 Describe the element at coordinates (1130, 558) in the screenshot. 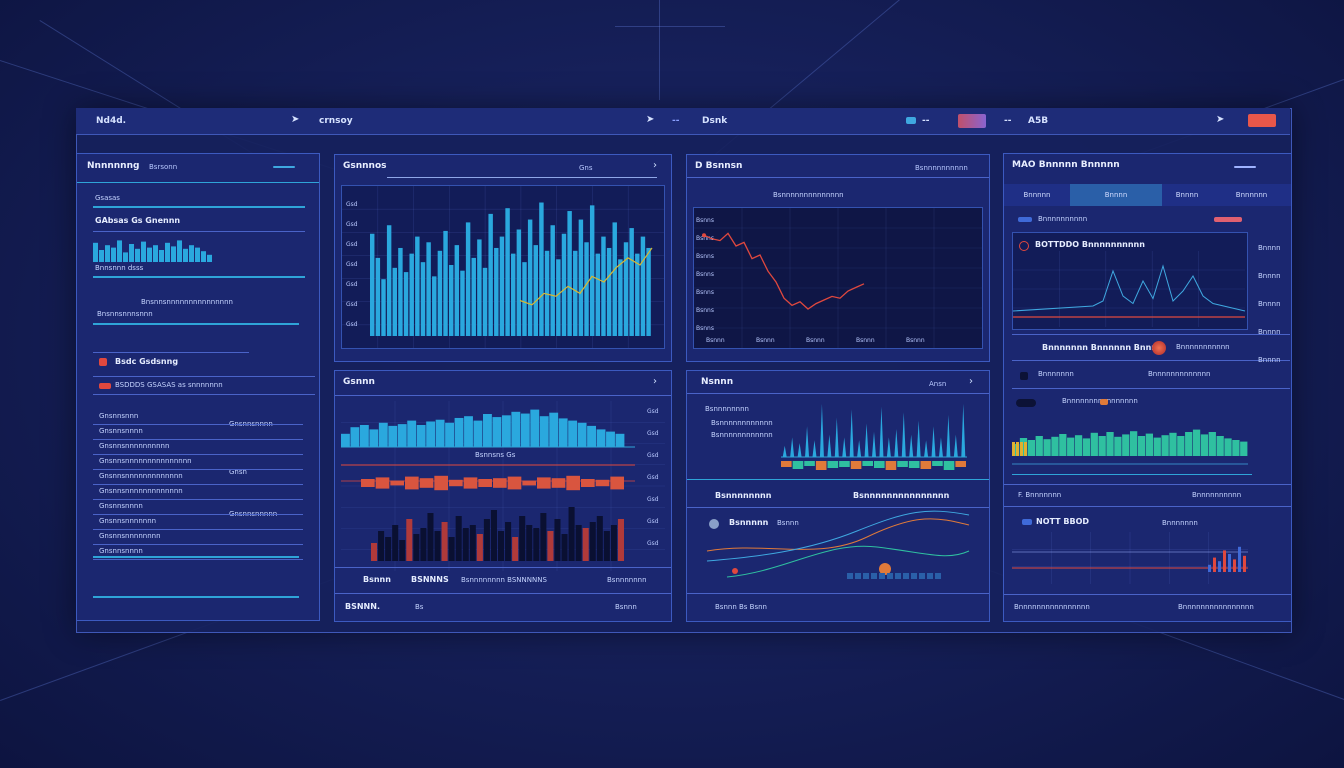

I see `lower-chart` at that location.